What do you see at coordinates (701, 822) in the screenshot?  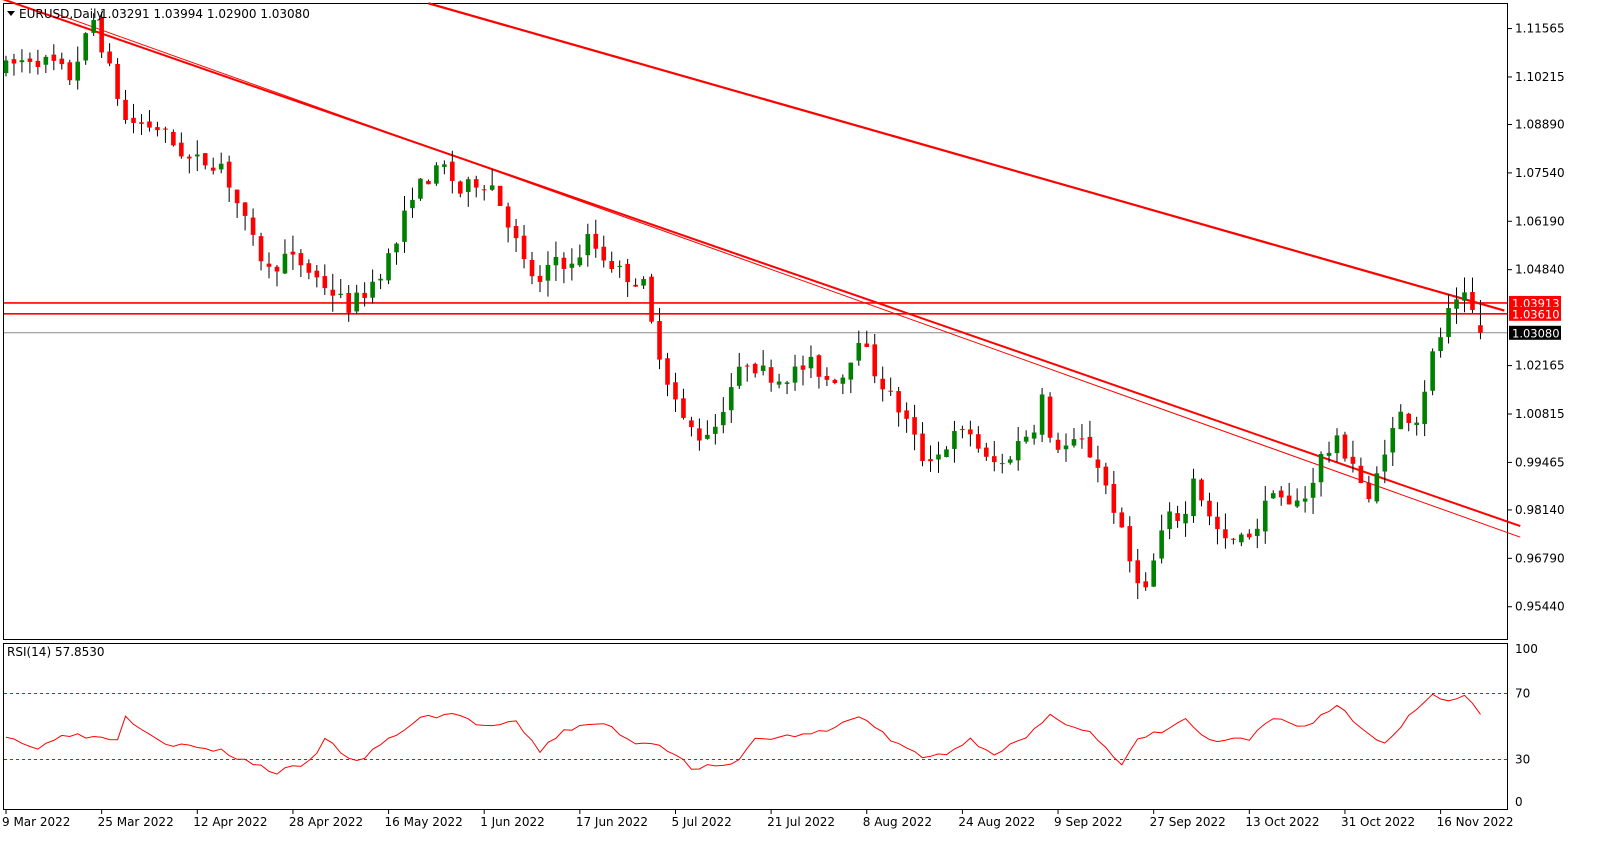 I see `time-tick-label: 5 Jul 2022` at bounding box center [701, 822].